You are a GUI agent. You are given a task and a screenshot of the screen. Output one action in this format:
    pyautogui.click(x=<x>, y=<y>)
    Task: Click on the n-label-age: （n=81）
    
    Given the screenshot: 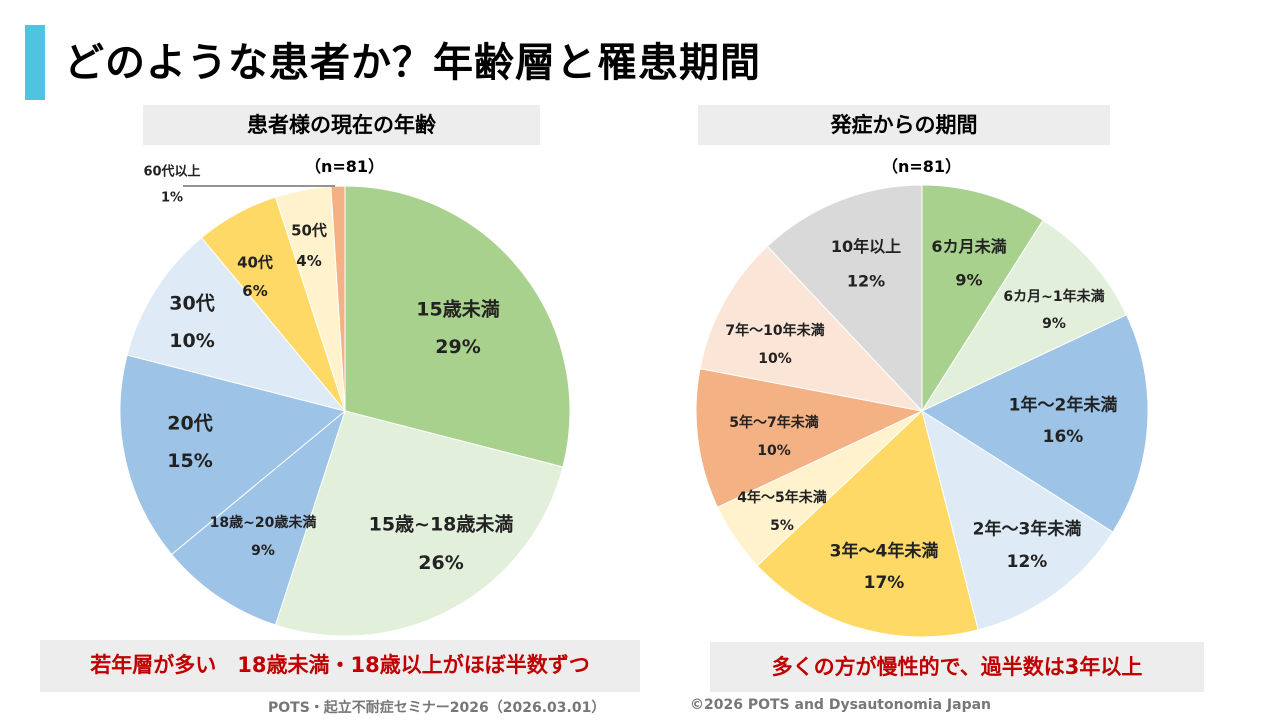 What is the action you would take?
    pyautogui.click(x=345, y=166)
    